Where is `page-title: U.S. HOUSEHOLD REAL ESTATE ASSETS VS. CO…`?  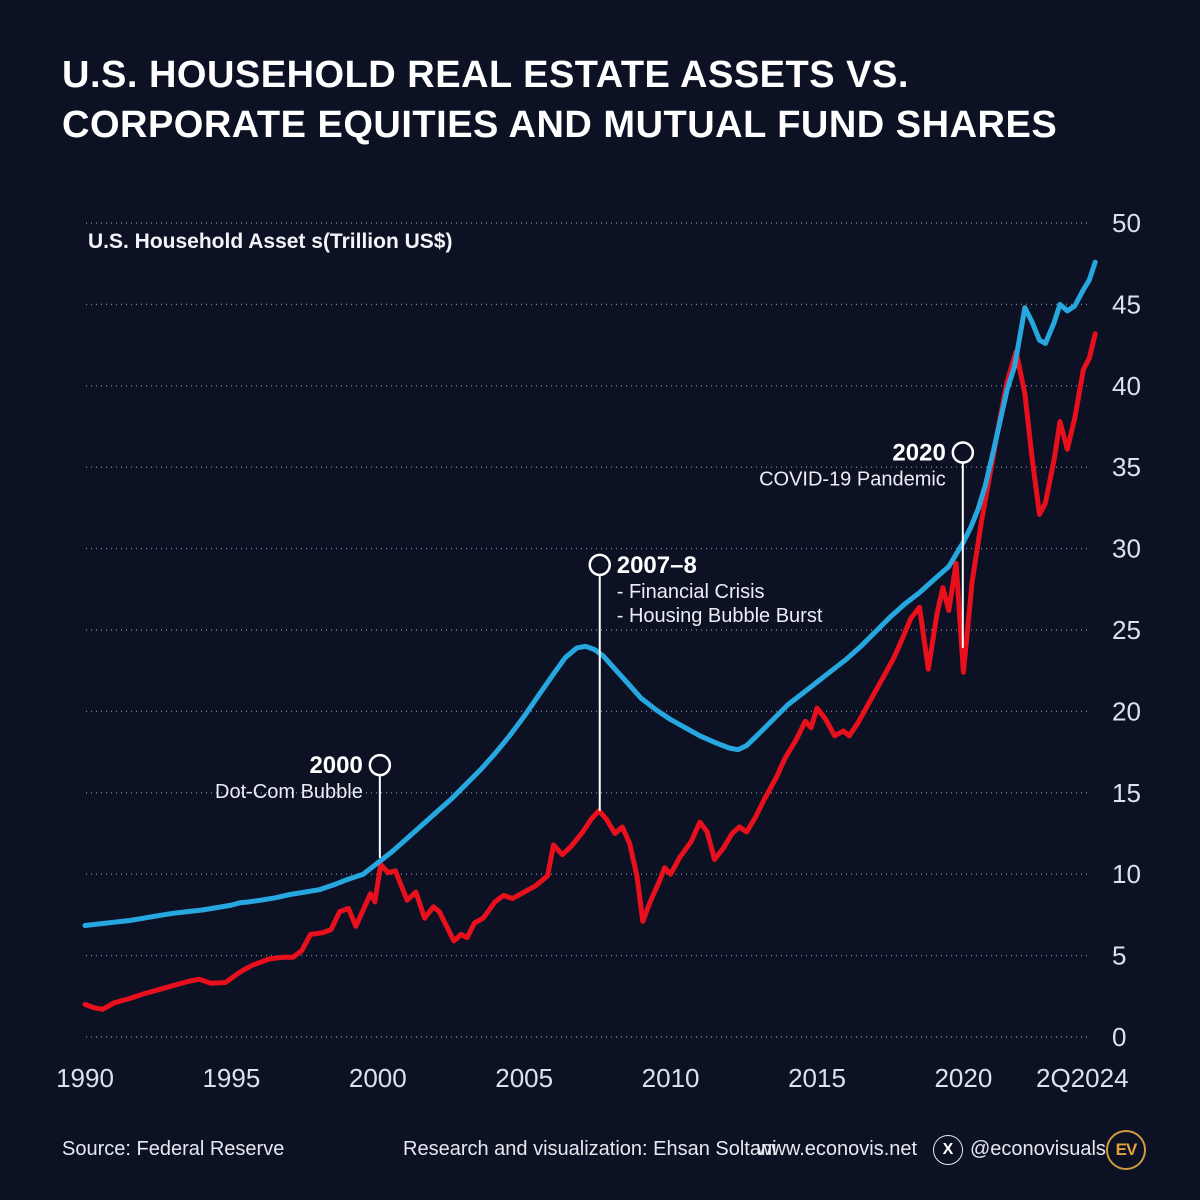
page-title: U.S. HOUSEHOLD REAL ESTATE ASSETS VS. CO… is located at coordinates (562, 100).